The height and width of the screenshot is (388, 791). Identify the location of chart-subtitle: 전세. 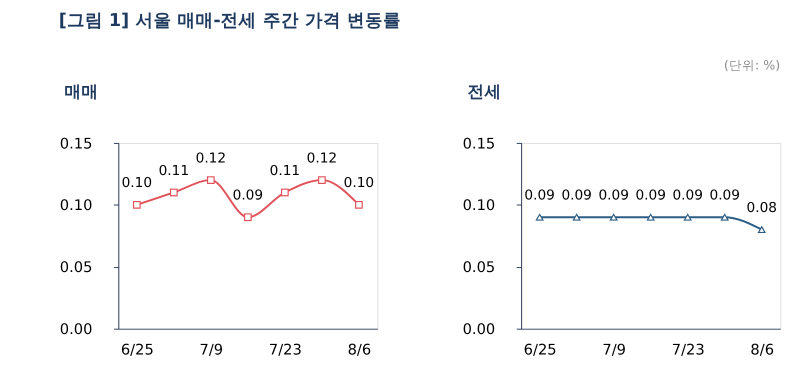
(484, 91).